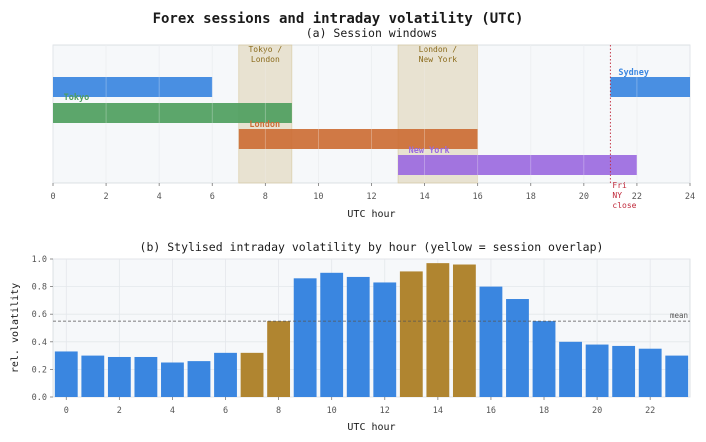 Image resolution: width=706 pixels, height=442 pixels. I want to click on panel-a-xtick-label: 18, so click(531, 197).